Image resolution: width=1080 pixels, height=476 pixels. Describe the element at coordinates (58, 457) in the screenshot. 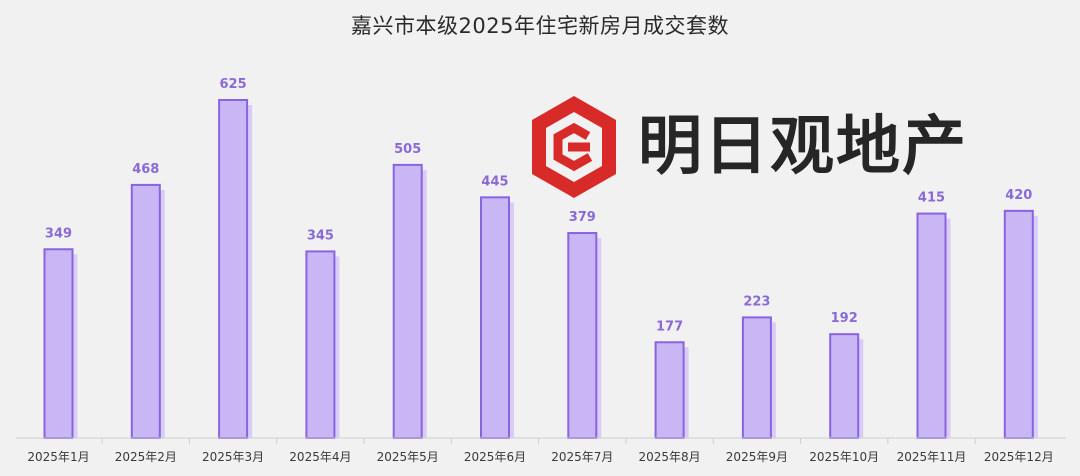

I see `x-tick-label: 2025年1月` at that location.